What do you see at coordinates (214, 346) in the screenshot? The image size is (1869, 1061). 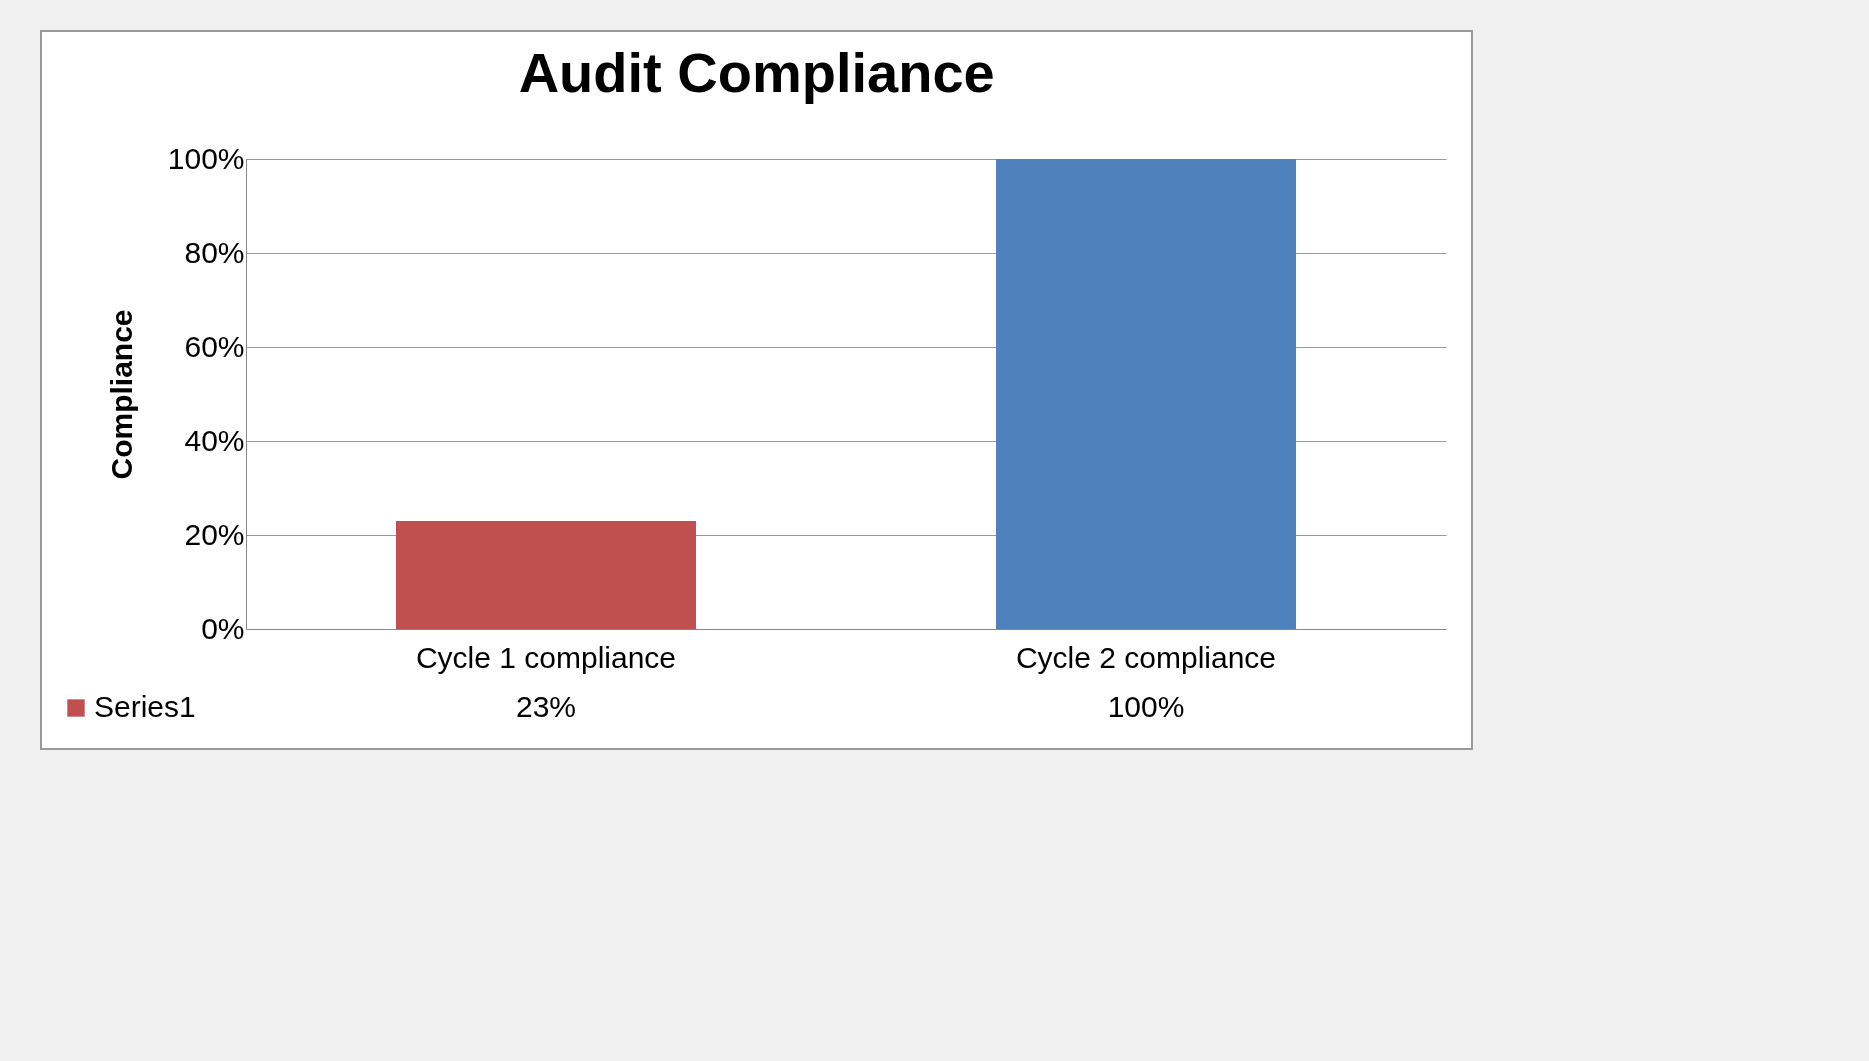 I see `y-tick-label: 60%` at bounding box center [214, 346].